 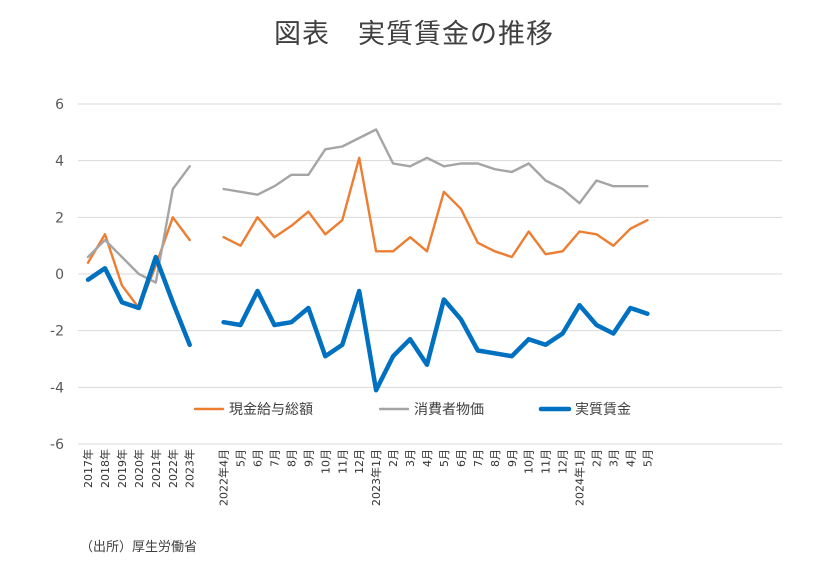 I want to click on x-tick-label: 2023年1月, so click(x=376, y=477).